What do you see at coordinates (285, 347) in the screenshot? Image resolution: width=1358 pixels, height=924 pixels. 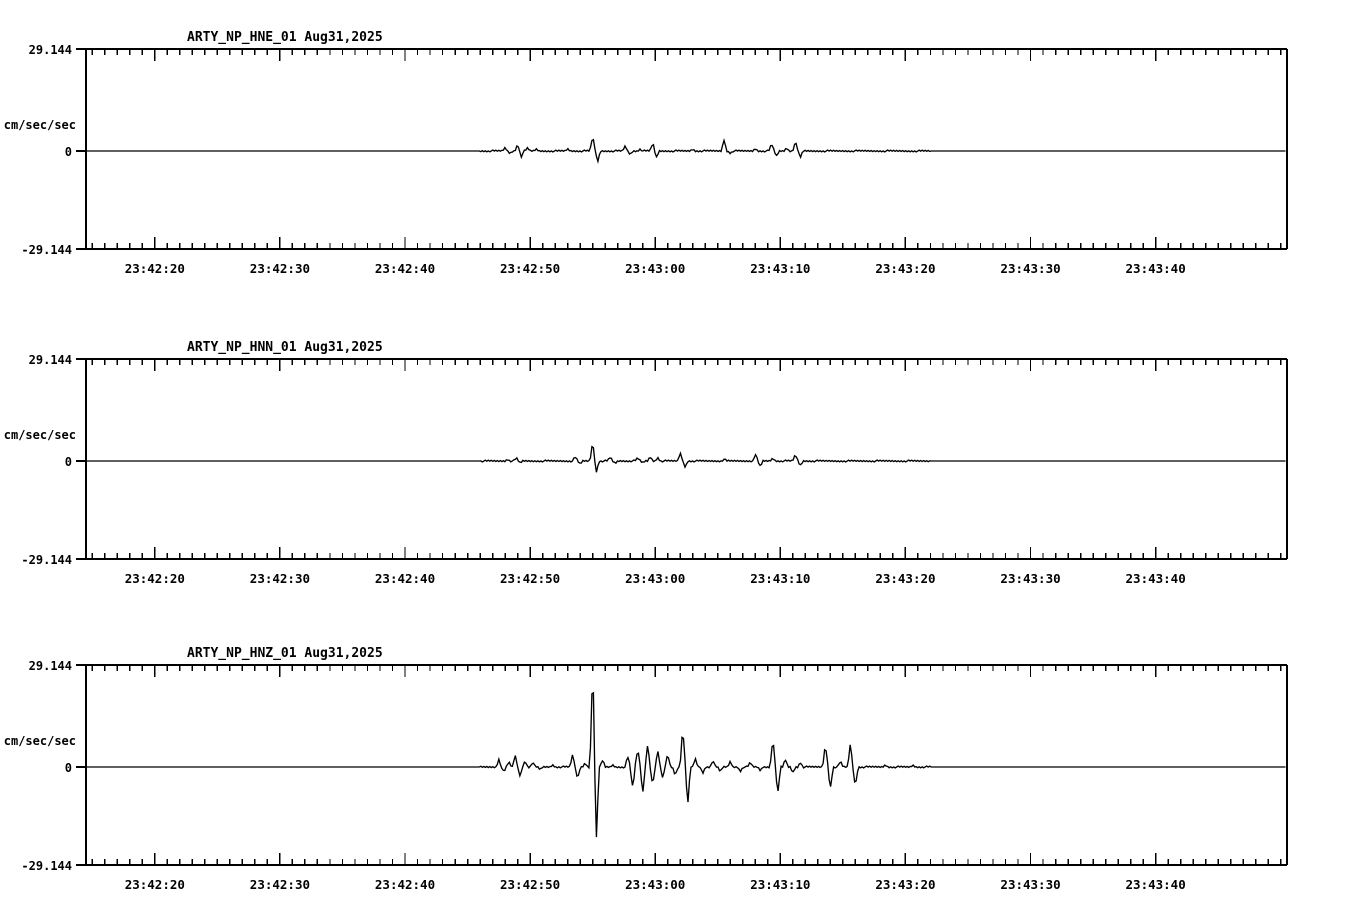 I see `panel-title: ARTY_NP_HNN_01 Aug31,2025` at bounding box center [285, 347].